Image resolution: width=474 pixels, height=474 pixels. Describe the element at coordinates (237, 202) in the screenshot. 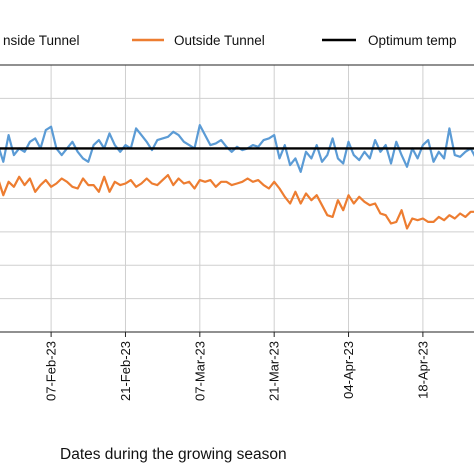

I see `series-line-outside-tunnel` at that location.